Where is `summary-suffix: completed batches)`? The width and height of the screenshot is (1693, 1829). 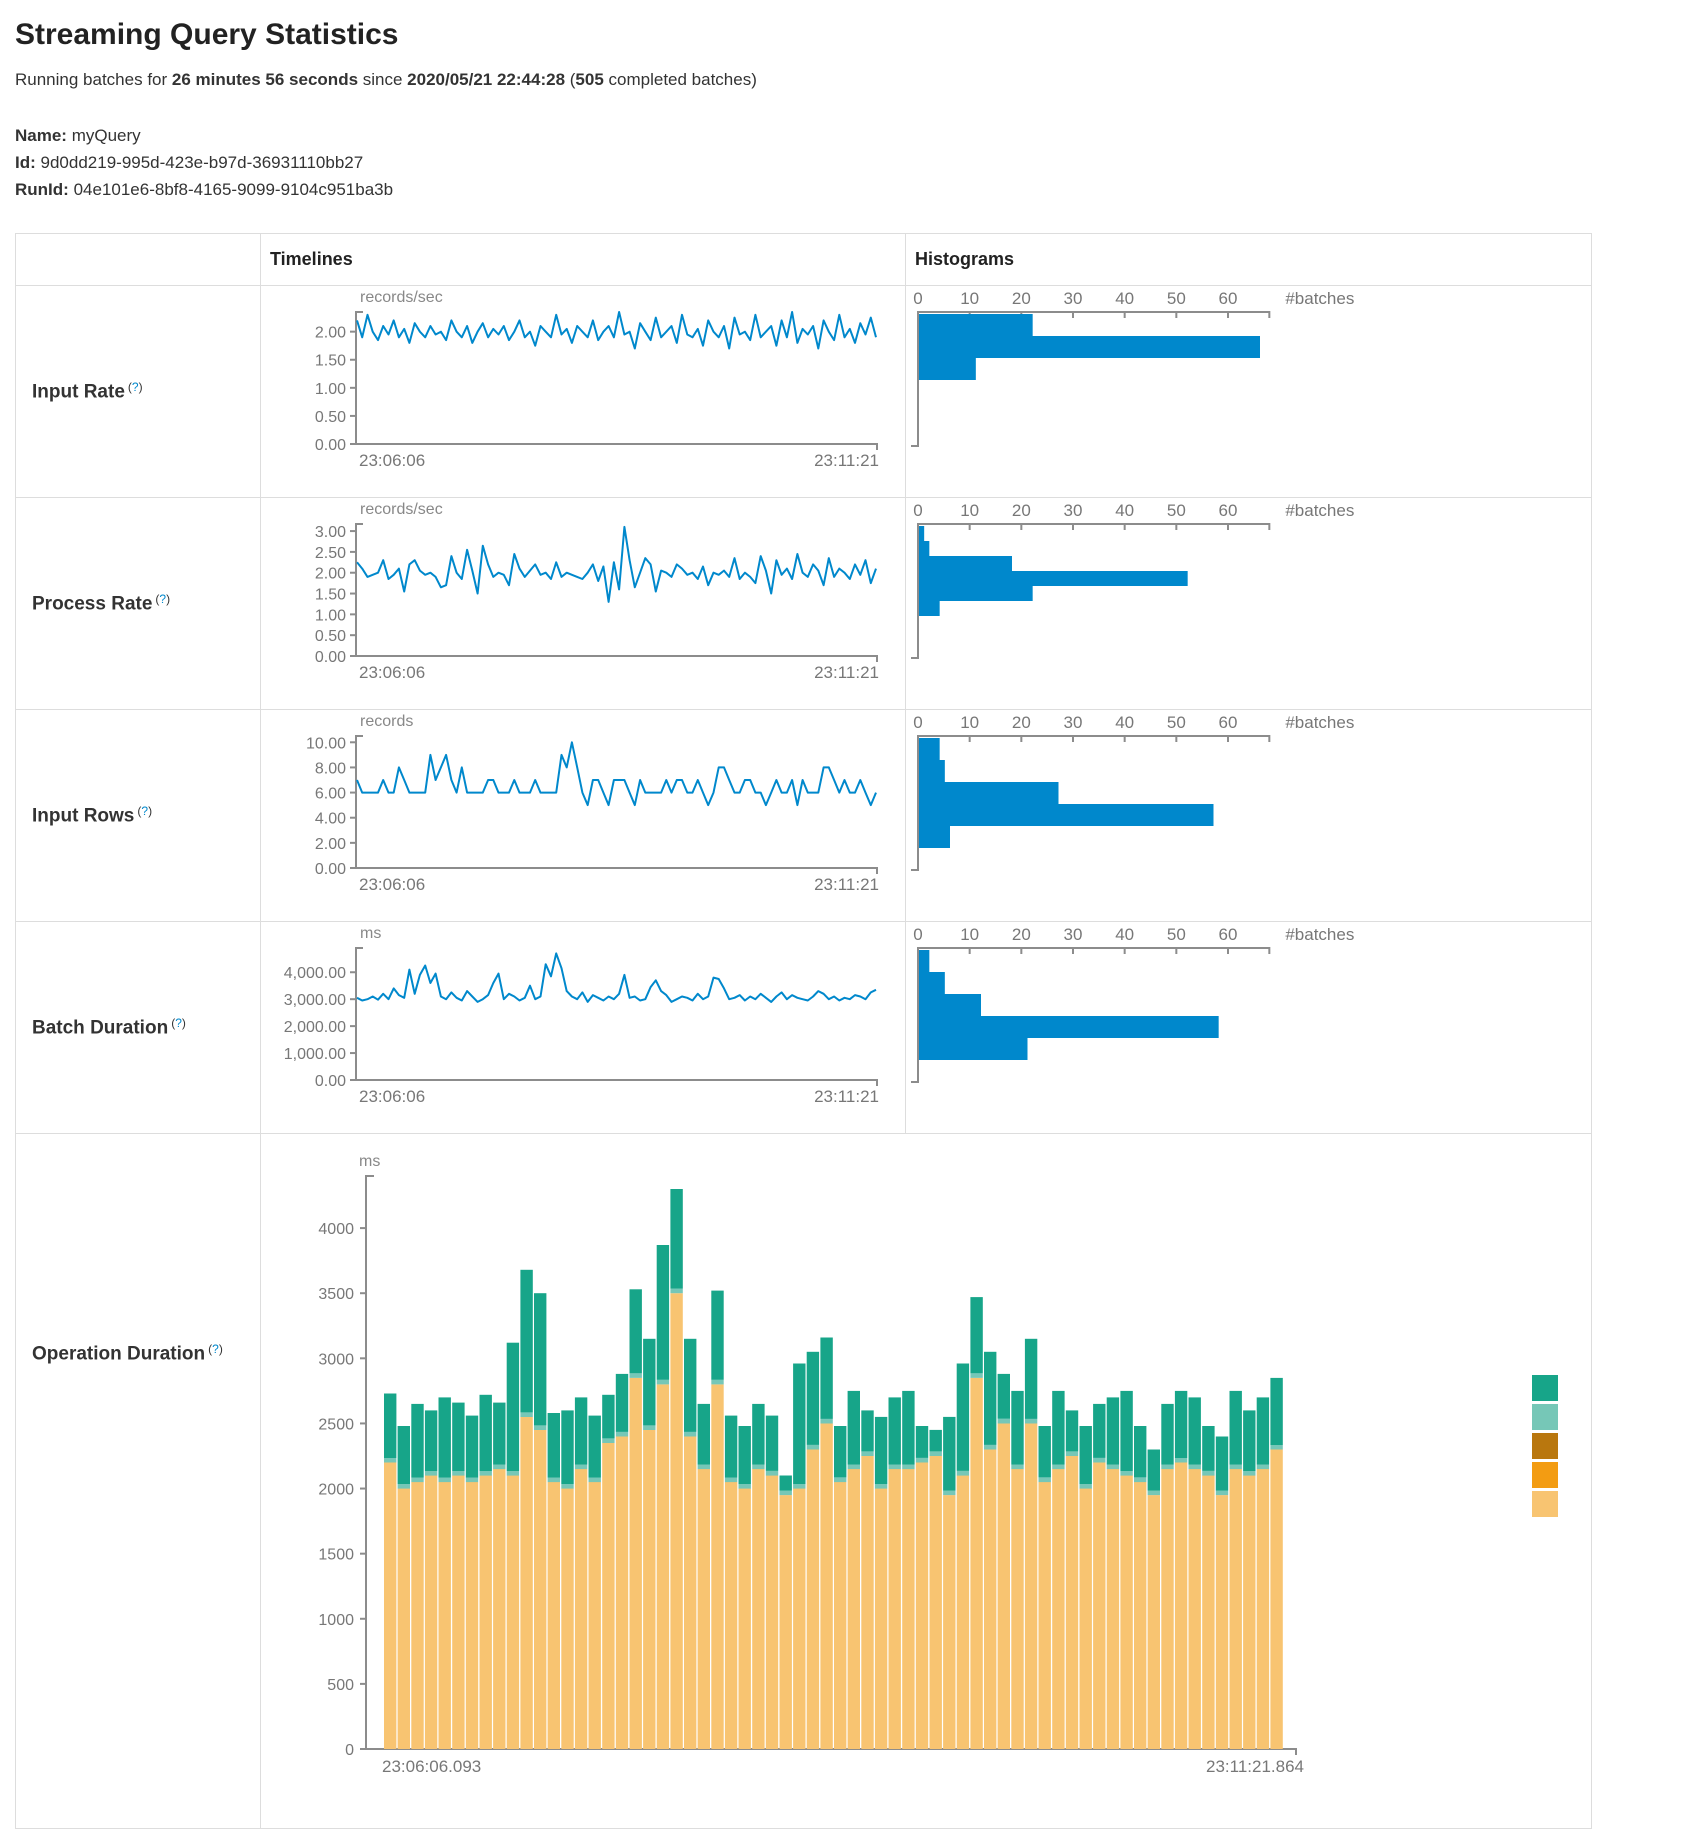
summary-suffix: completed batches) is located at coordinates (680, 79).